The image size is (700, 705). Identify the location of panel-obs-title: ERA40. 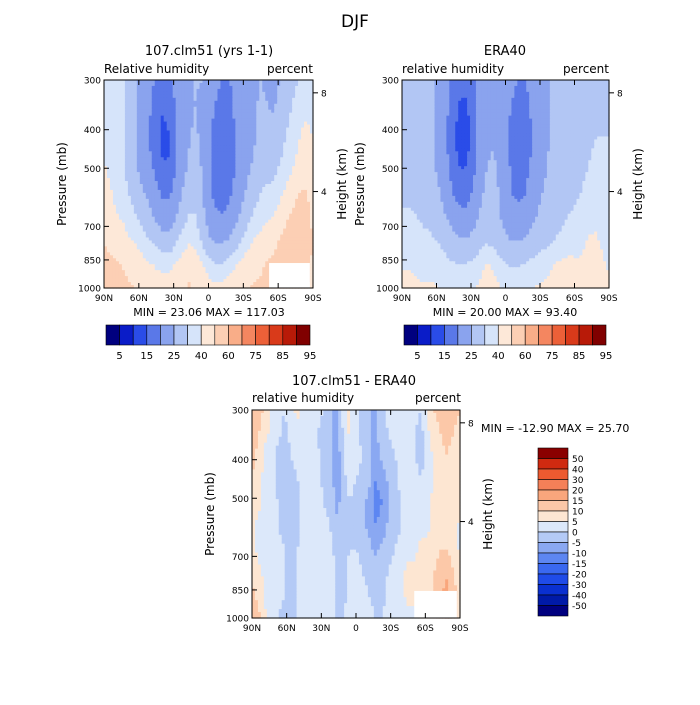
(505, 51).